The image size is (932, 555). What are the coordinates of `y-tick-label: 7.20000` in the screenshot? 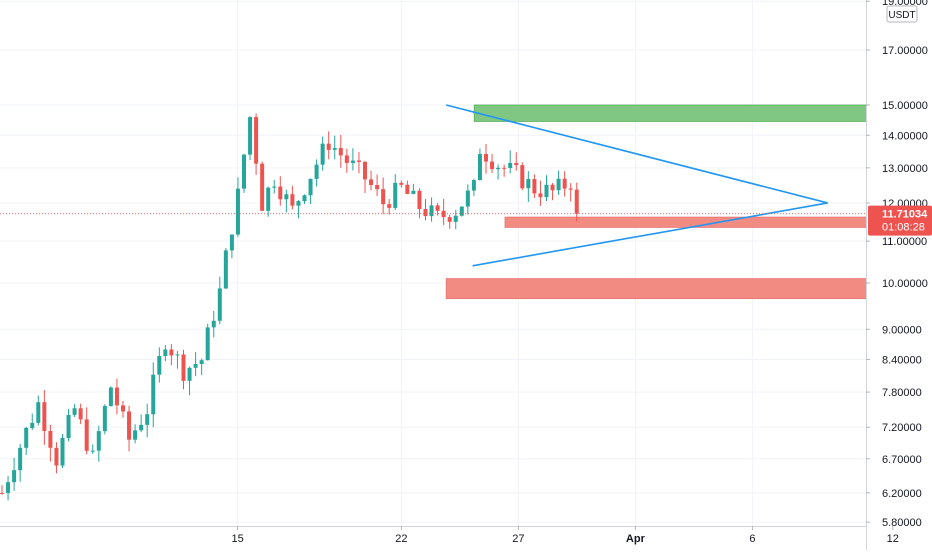 It's located at (902, 428).